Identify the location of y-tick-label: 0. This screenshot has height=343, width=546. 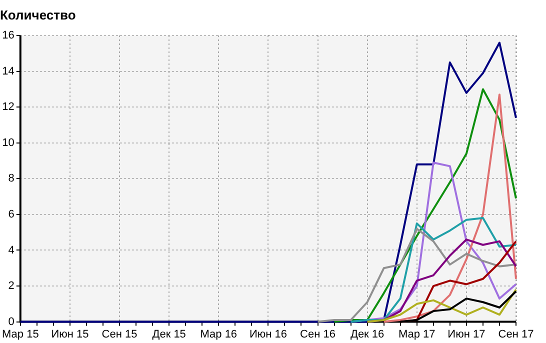
(11, 322).